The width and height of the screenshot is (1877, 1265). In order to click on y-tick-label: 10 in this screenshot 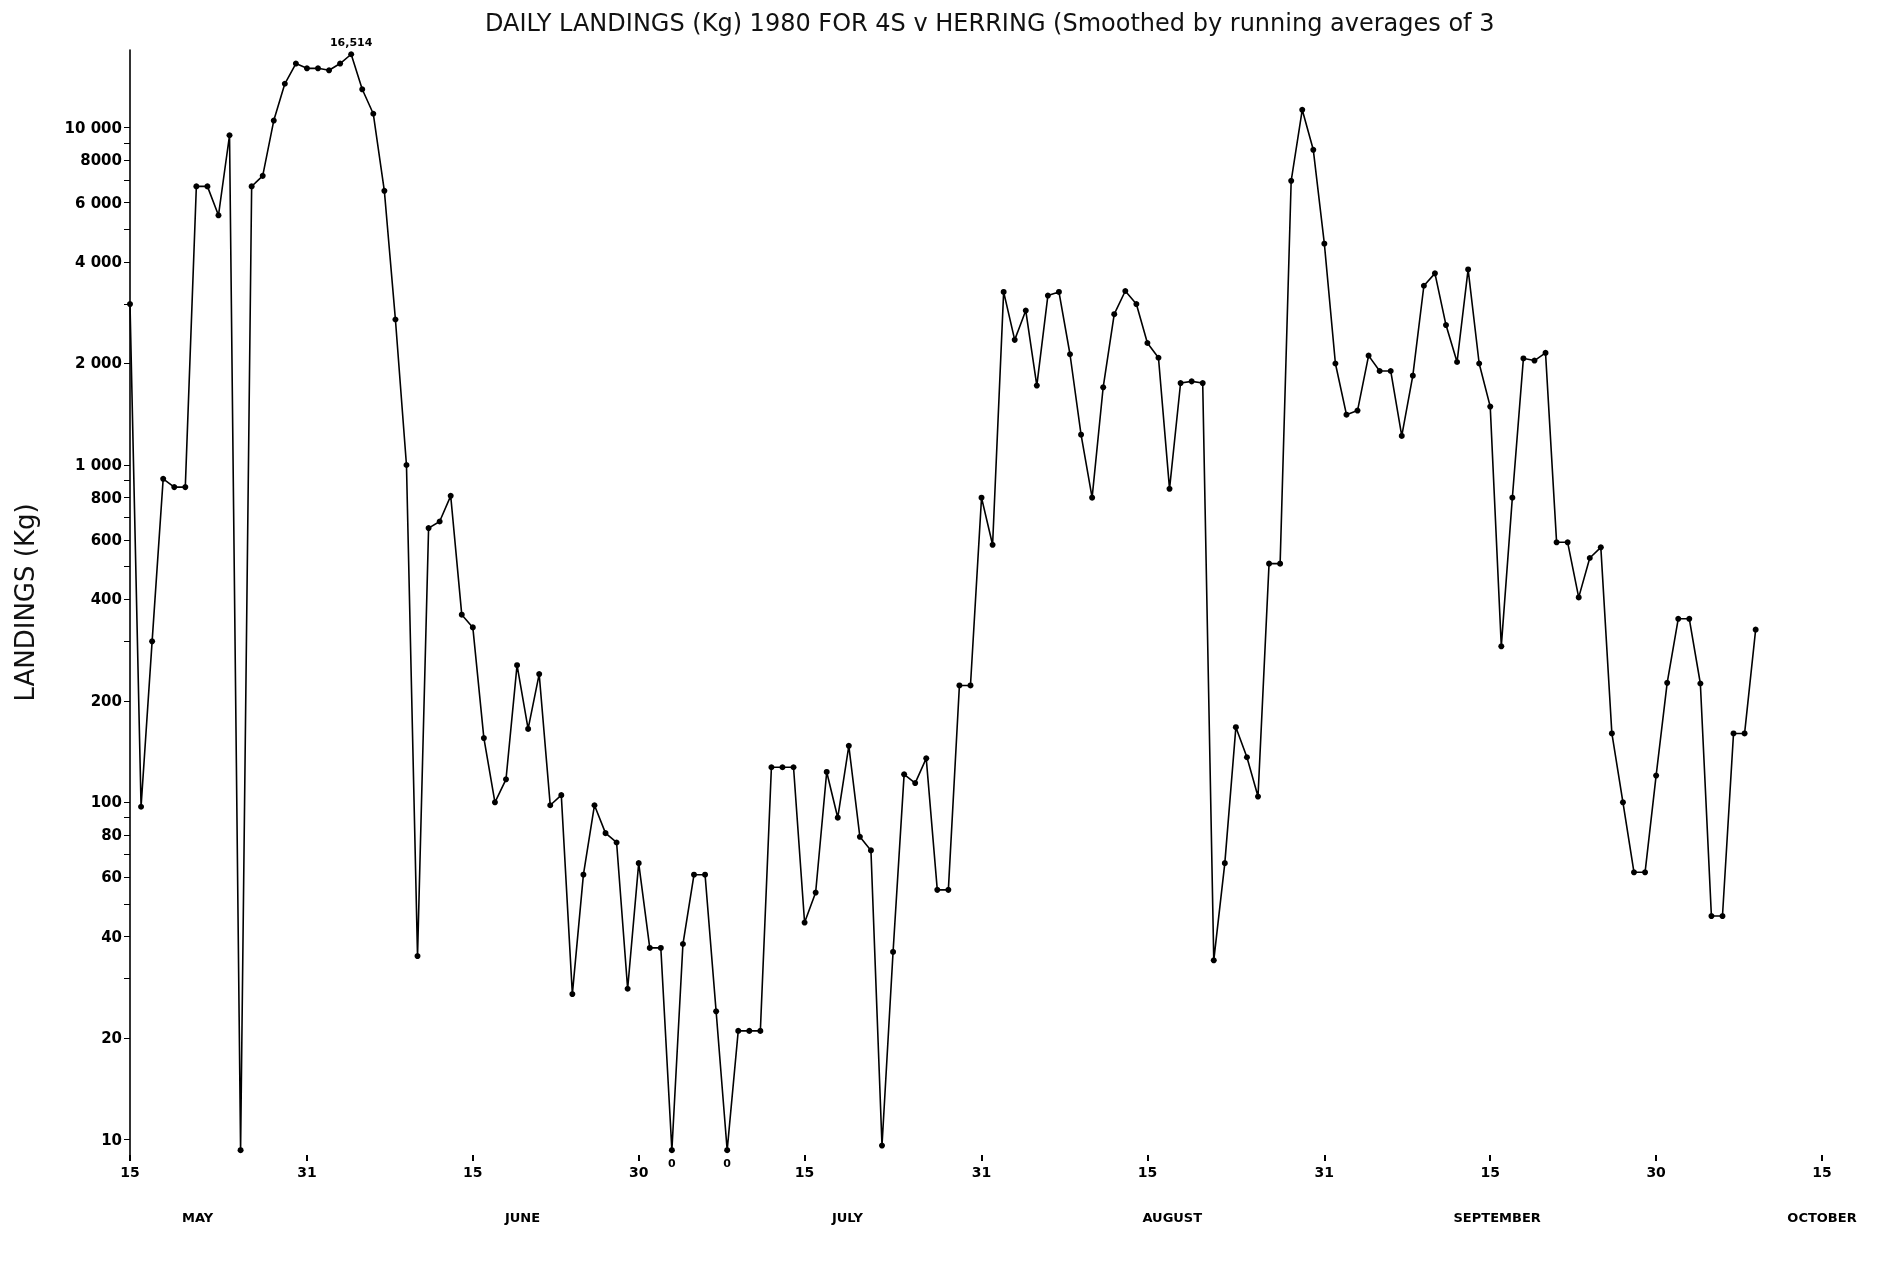, I will do `click(111, 1139)`.